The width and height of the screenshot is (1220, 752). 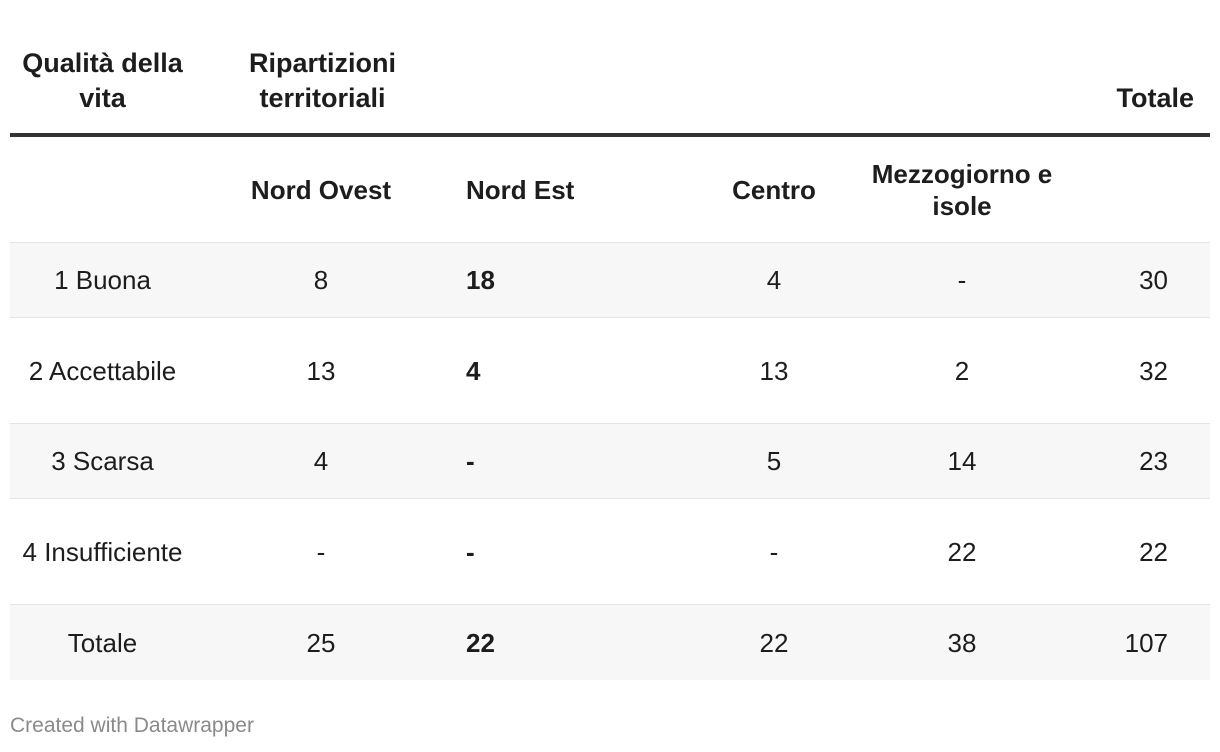 What do you see at coordinates (520, 189) in the screenshot?
I see `subheader-cell: Nord Est` at bounding box center [520, 189].